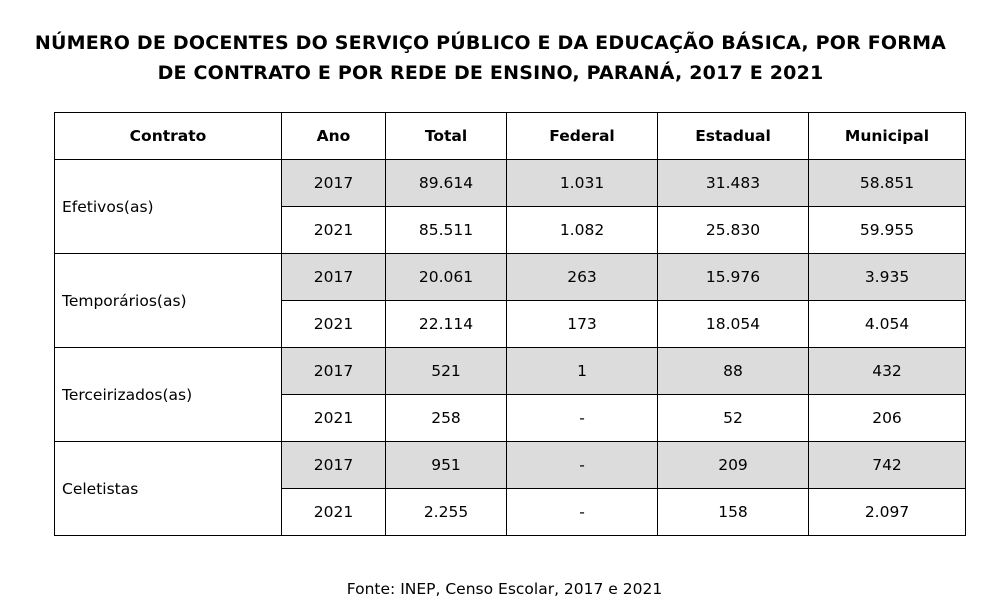 This screenshot has width=981, height=603. Describe the element at coordinates (887, 512) in the screenshot. I see `cell-municipal: 2.097` at that location.